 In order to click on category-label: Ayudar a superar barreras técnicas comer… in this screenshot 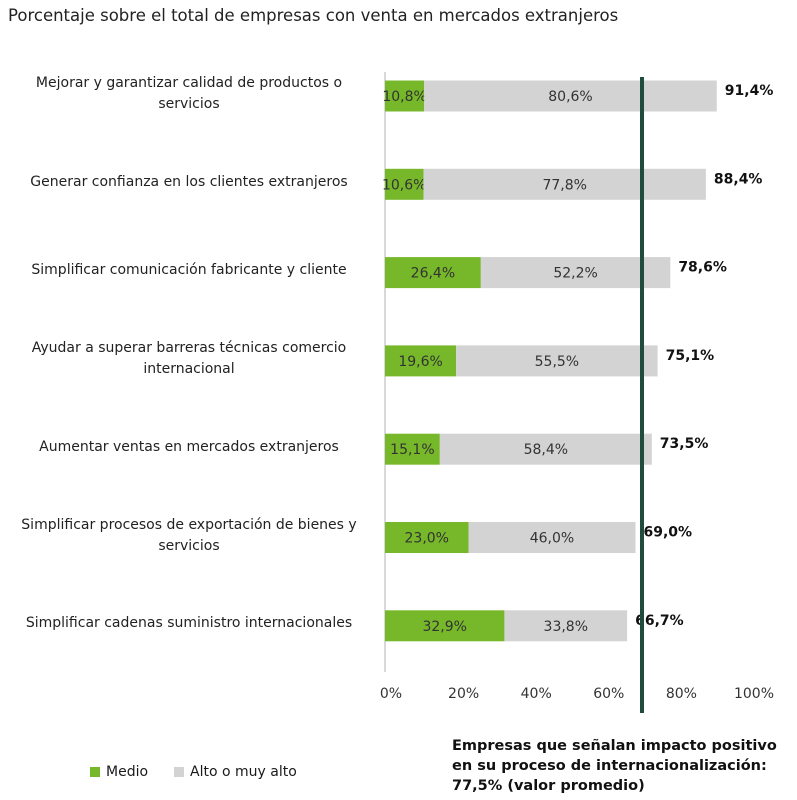, I will do `click(189, 358)`.